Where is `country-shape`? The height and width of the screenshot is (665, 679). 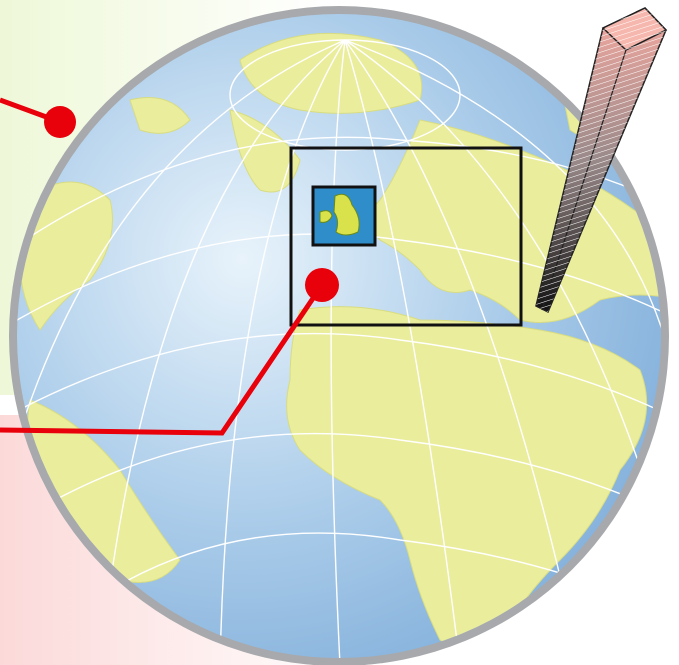
country-shape is located at coordinates (346, 214).